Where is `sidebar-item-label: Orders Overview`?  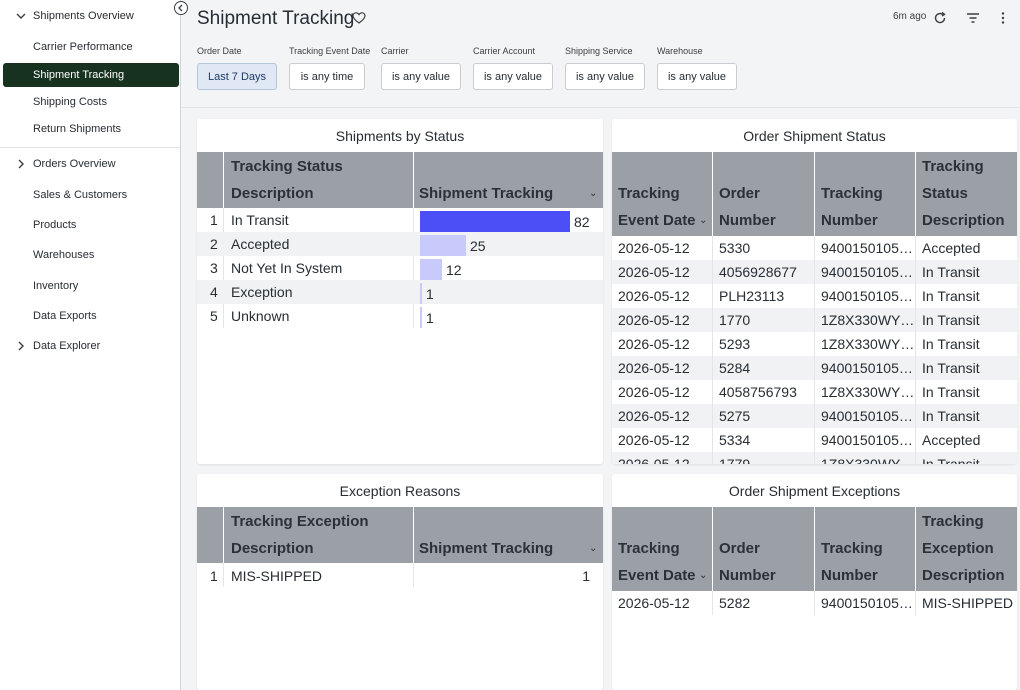 sidebar-item-label: Orders Overview is located at coordinates (74, 164).